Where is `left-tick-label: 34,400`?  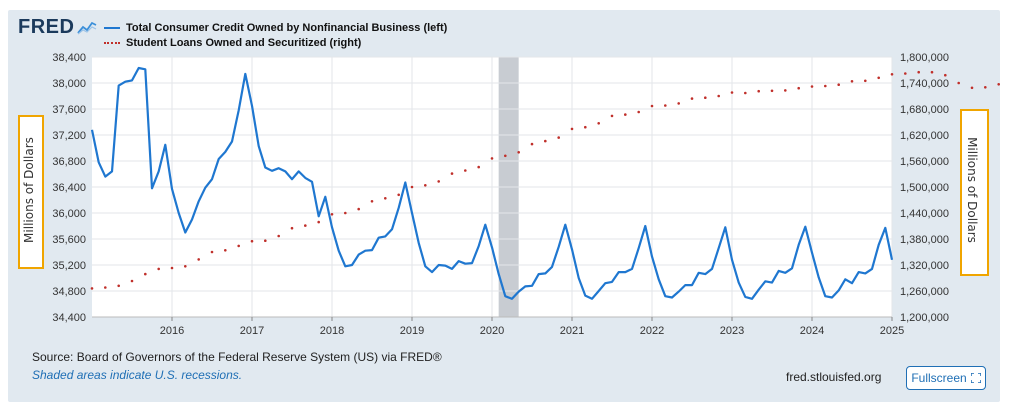 left-tick-label: 34,400 is located at coordinates (69, 318).